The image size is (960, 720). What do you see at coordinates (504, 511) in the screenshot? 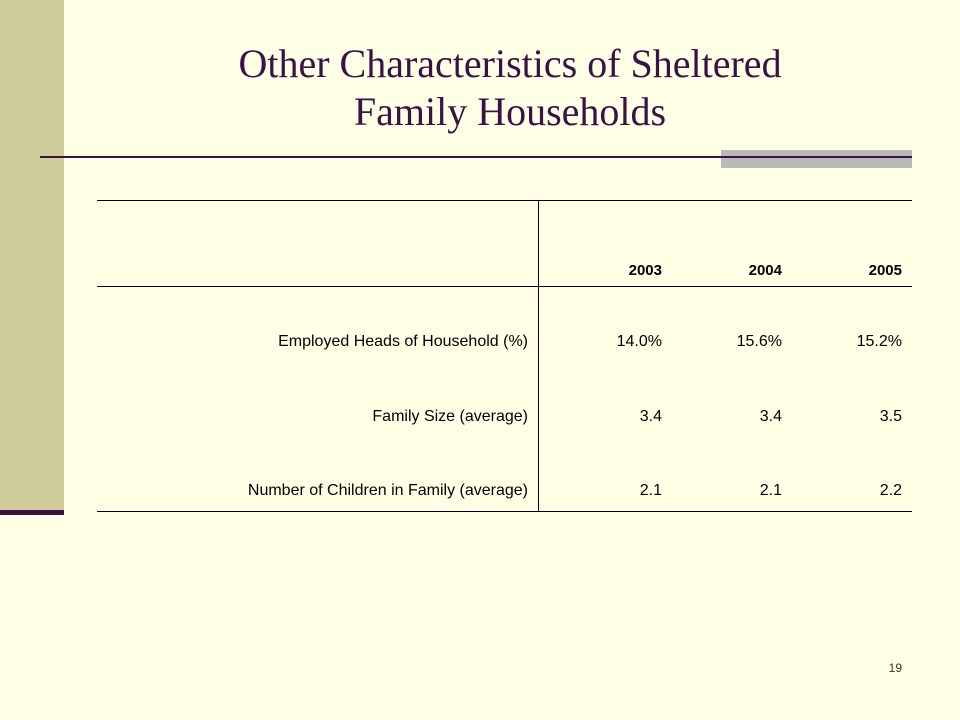
I see `table-bottom-rule` at bounding box center [504, 511].